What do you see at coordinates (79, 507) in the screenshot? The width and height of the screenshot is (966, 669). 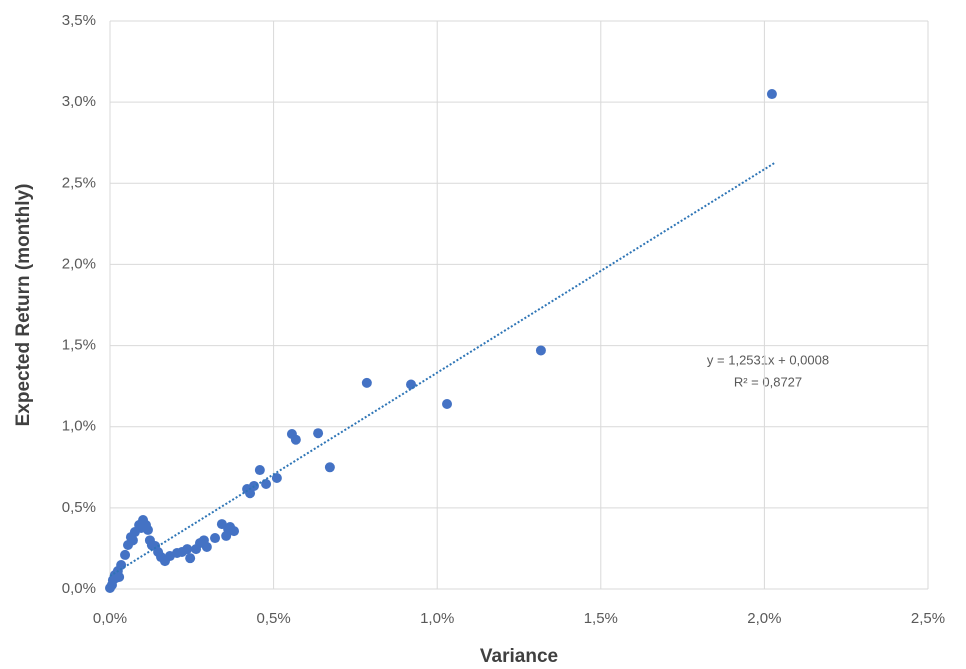 I see `y-tick-label: 0,5%` at bounding box center [79, 507].